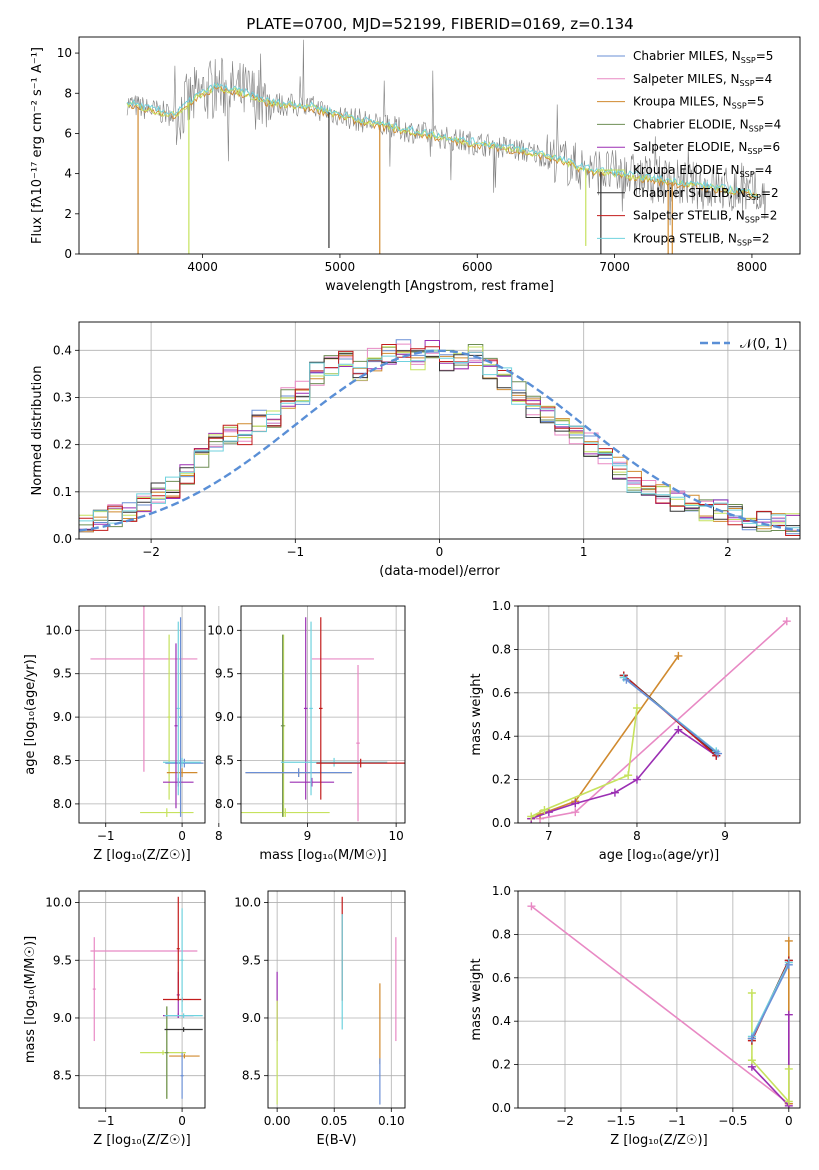 The height and width of the screenshot is (1170, 819). What do you see at coordinates (30, 999) in the screenshot?
I see `y-axis-label: mass [log₁₀(M/M☉)]` at bounding box center [30, 999].